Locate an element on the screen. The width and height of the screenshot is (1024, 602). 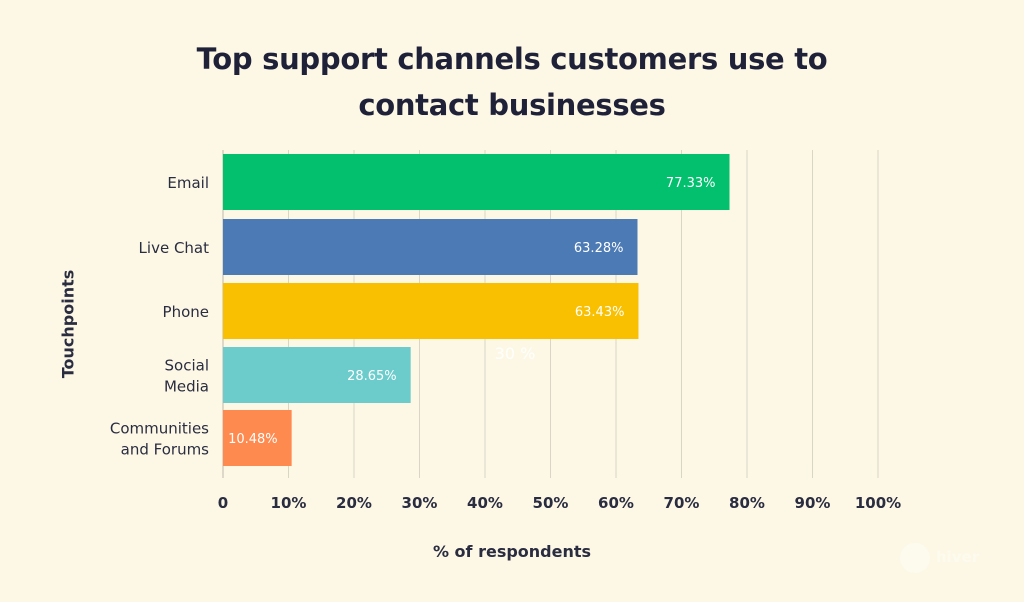
bar-value-label: 10.48% is located at coordinates (253, 439).